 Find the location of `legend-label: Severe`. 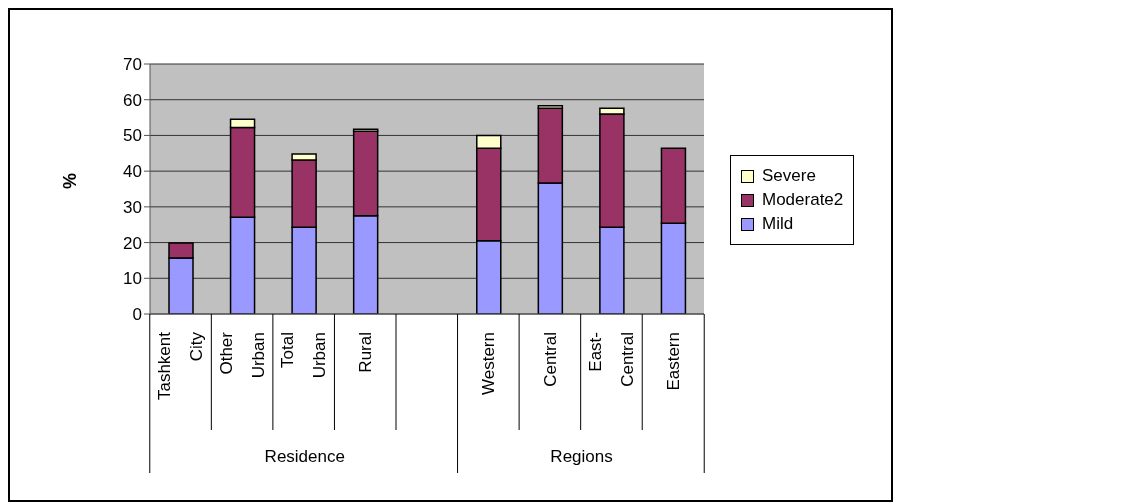

legend-label: Severe is located at coordinates (789, 176).